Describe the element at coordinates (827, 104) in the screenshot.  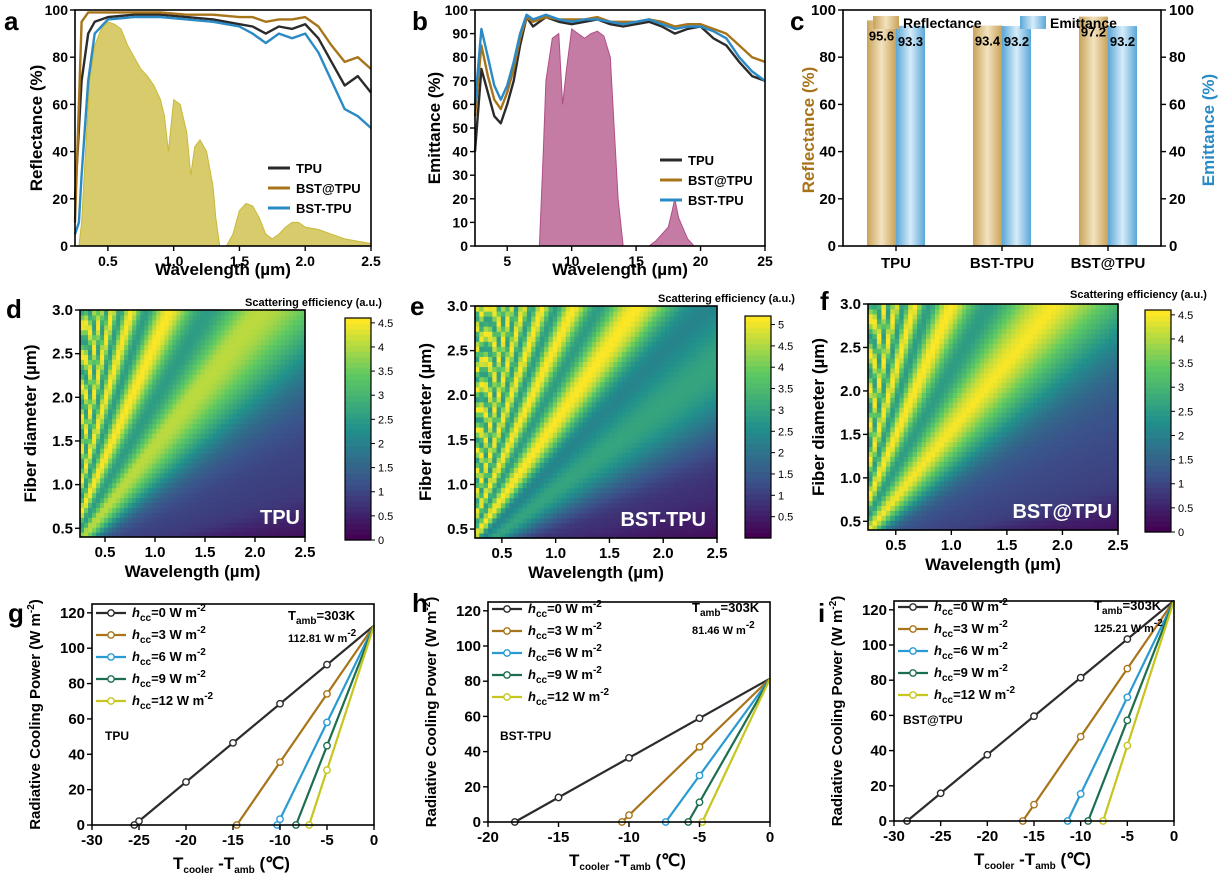
I see `y-tick-label: 60` at that location.